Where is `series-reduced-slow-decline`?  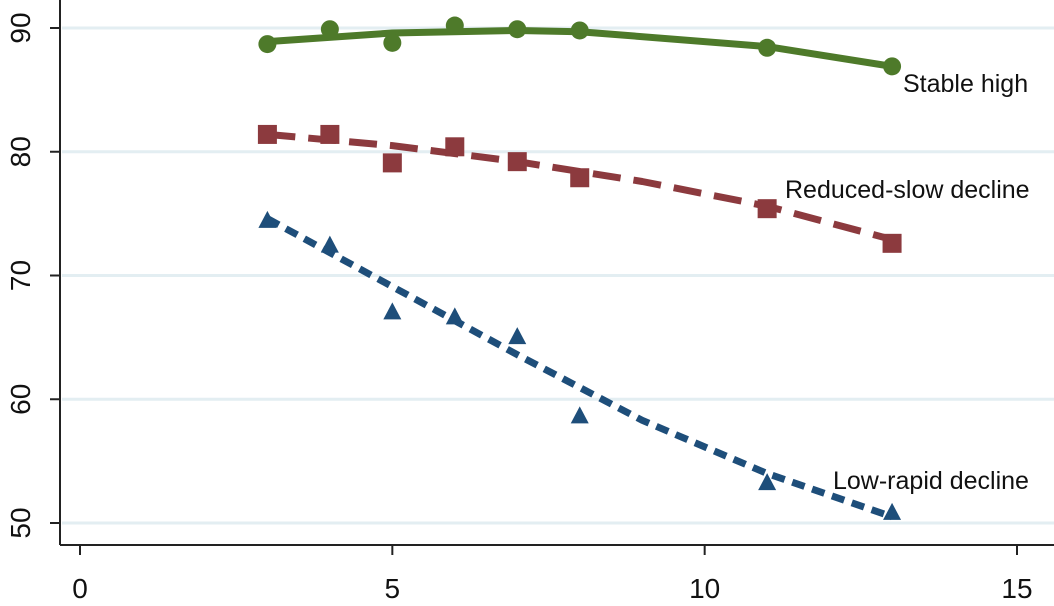 series-reduced-slow-decline is located at coordinates (579, 188).